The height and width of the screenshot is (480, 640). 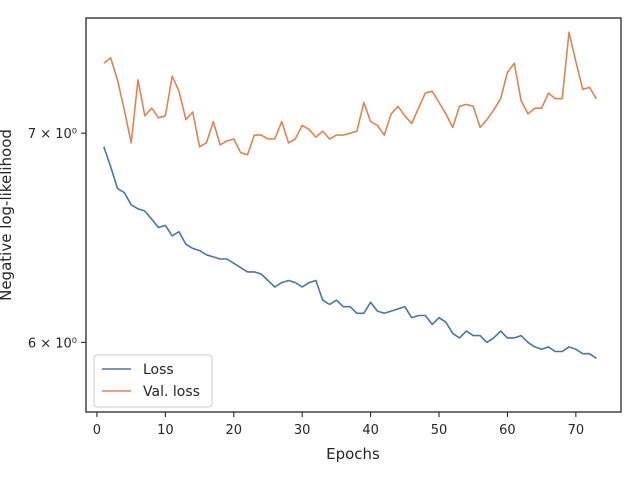 I want to click on y-axis-label: Negative log-likelihood, so click(x=7, y=215).